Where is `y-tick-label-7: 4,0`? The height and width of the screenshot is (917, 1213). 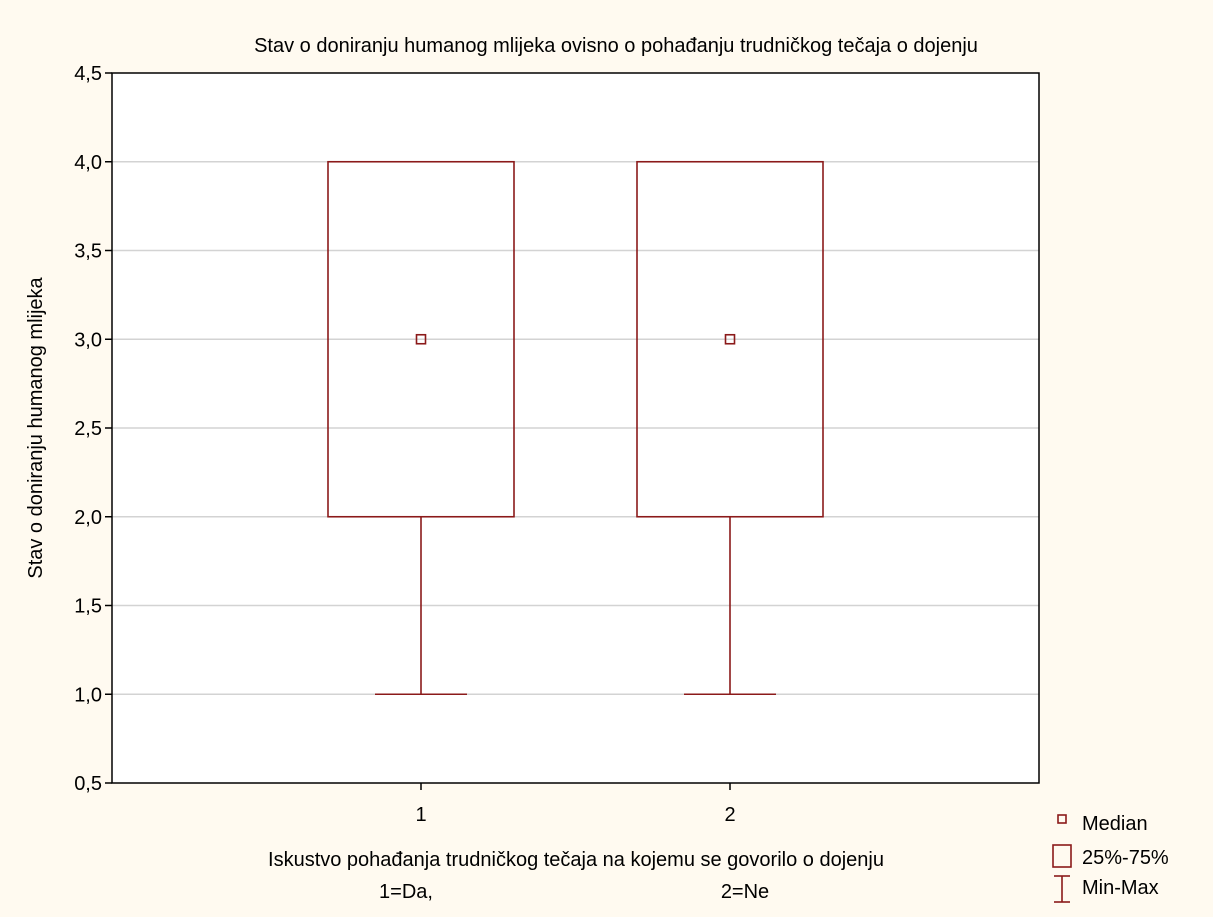 y-tick-label-7: 4,0 is located at coordinates (88, 163).